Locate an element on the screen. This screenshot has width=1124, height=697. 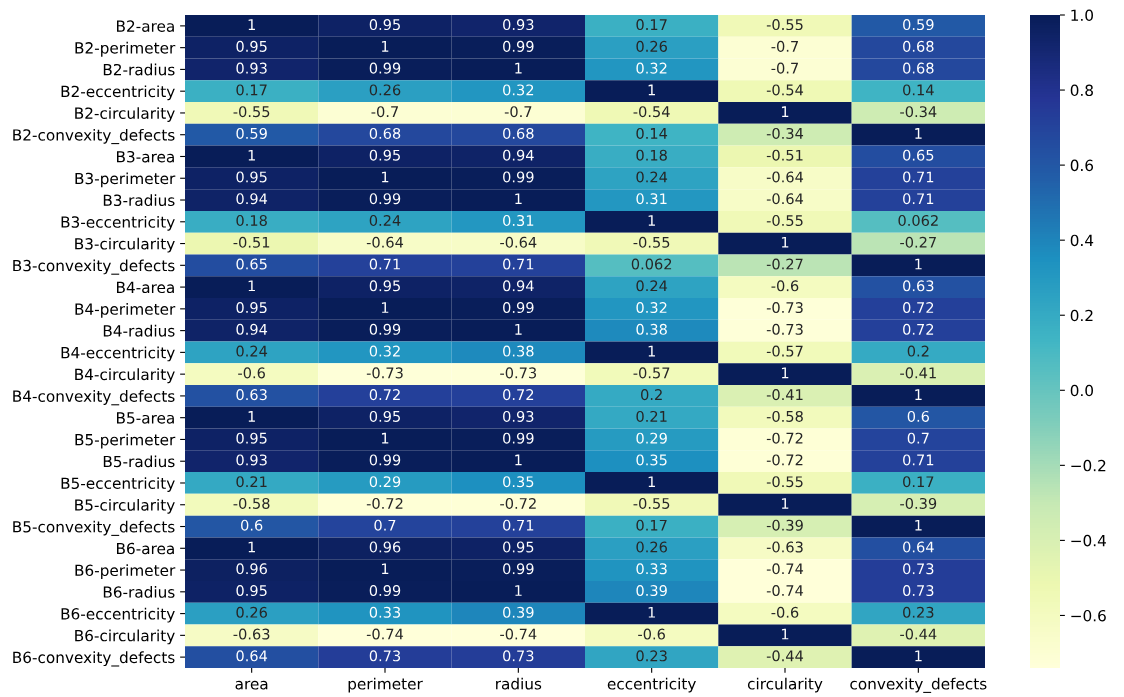
color-bar-label: 0.4 is located at coordinates (1082, 240).